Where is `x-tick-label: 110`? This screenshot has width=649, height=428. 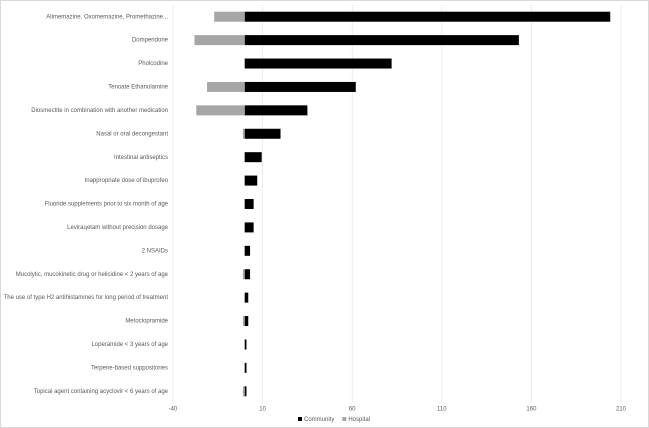
x-tick-label: 110 is located at coordinates (442, 410).